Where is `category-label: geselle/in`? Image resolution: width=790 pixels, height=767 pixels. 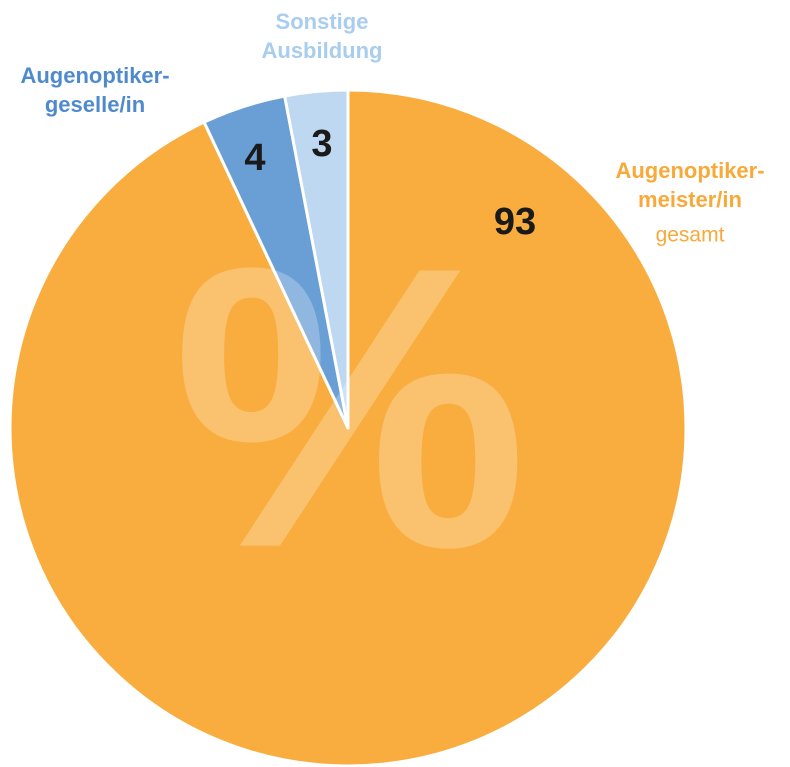 category-label: geselle/in is located at coordinates (95, 104).